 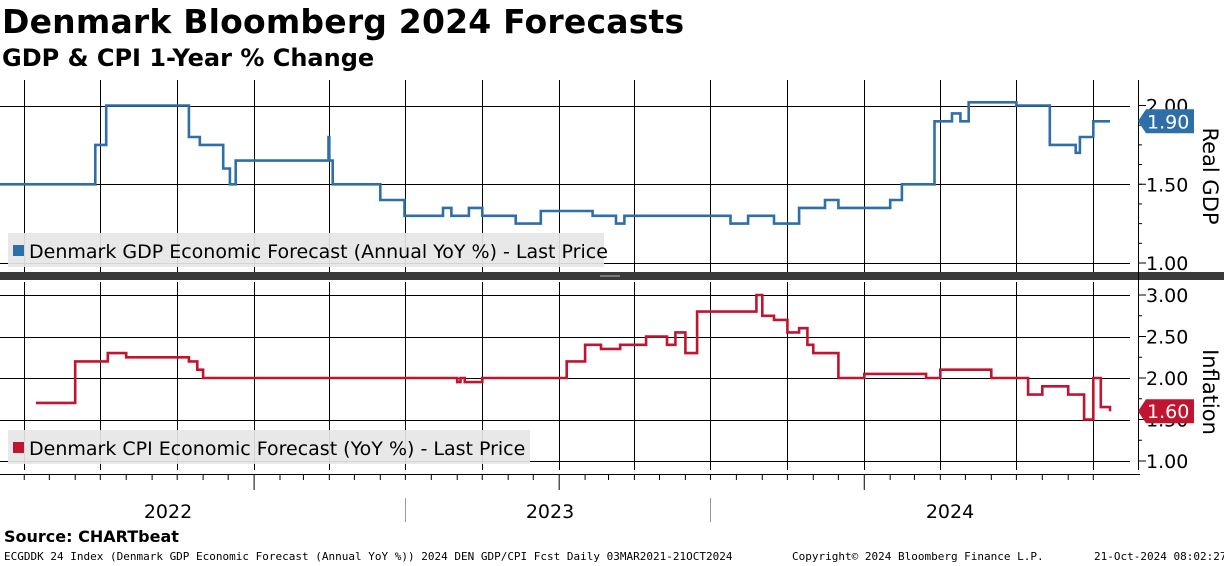 I want to click on y-tick-label: 1.50, so click(x=1167, y=185).